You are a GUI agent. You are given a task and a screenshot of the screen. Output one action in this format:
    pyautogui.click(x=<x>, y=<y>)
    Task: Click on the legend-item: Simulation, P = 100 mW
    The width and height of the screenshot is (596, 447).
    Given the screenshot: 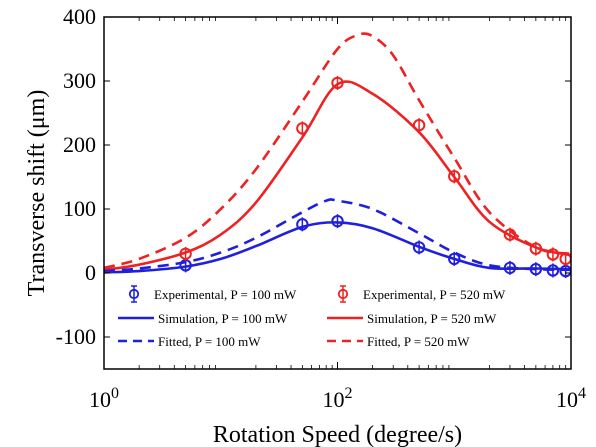 What is the action you would take?
    pyautogui.click(x=203, y=318)
    